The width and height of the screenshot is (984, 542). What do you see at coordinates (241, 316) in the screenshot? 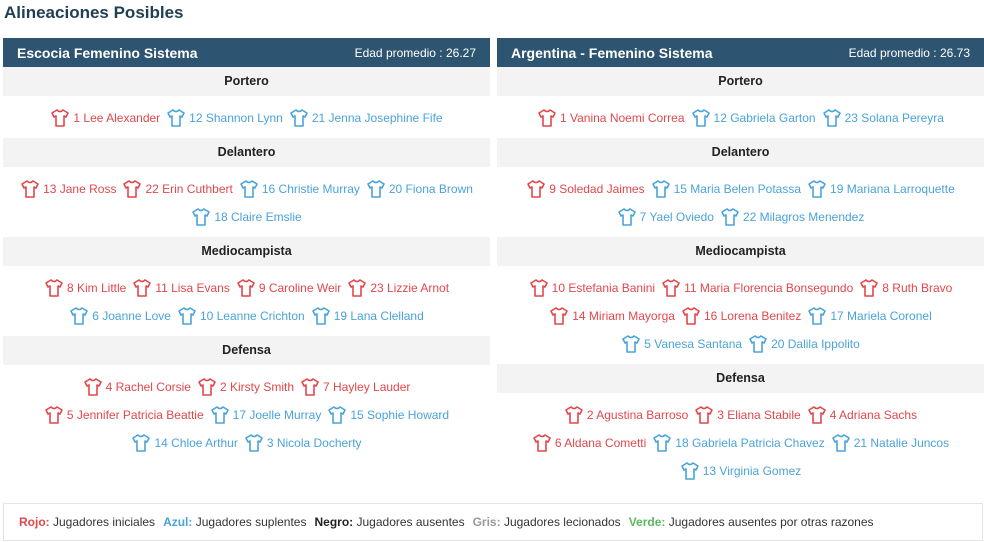
I see `player-item: 10 Leanne Crichton` at bounding box center [241, 316].